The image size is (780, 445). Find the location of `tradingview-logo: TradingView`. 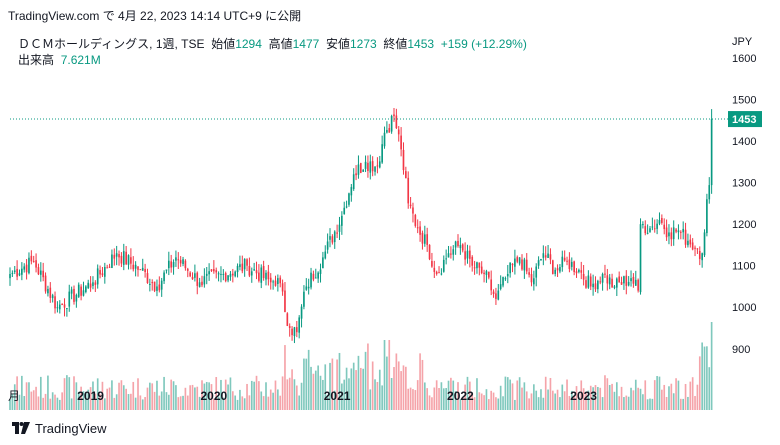

tradingview-logo: TradingView is located at coordinates (59, 428).